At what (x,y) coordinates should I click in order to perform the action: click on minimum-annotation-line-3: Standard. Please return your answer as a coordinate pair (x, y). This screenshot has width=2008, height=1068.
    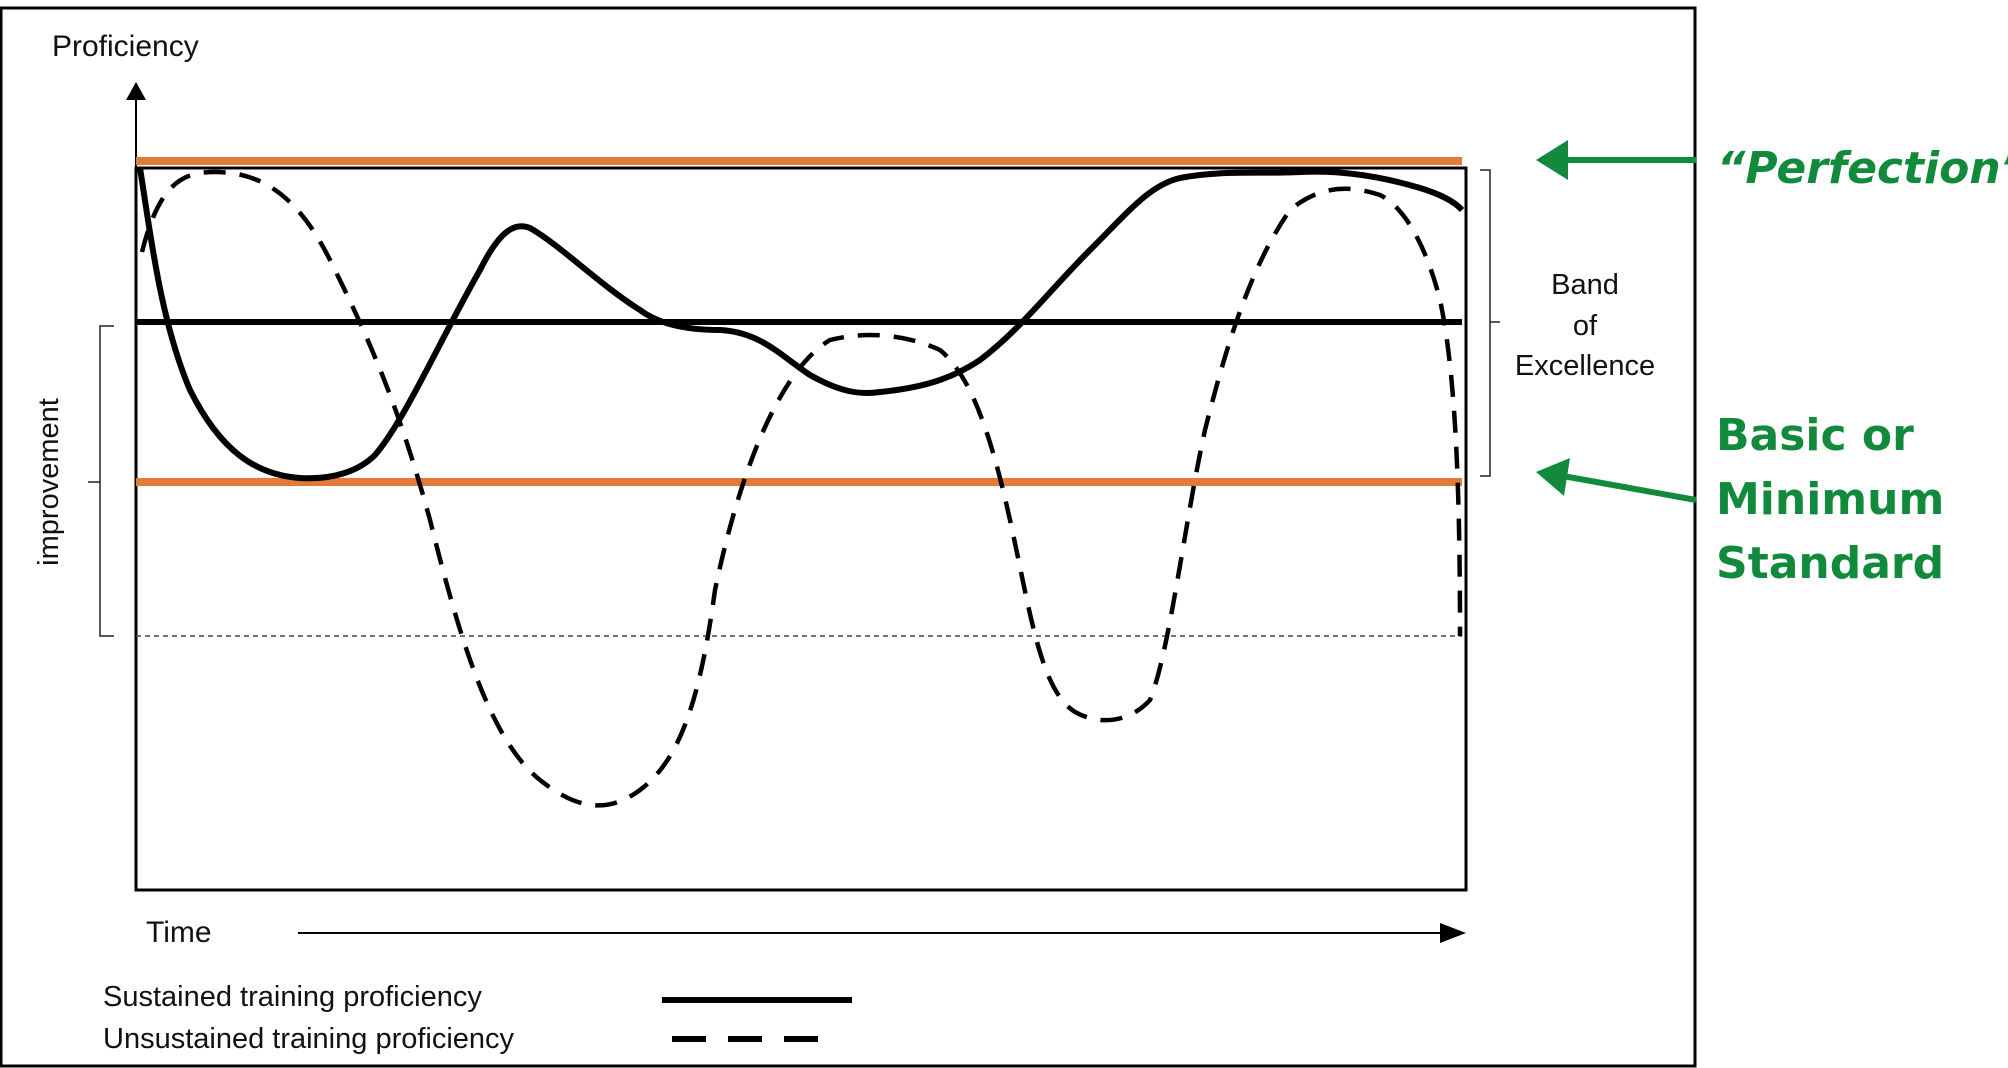
    Looking at the image, I should click on (1830, 563).